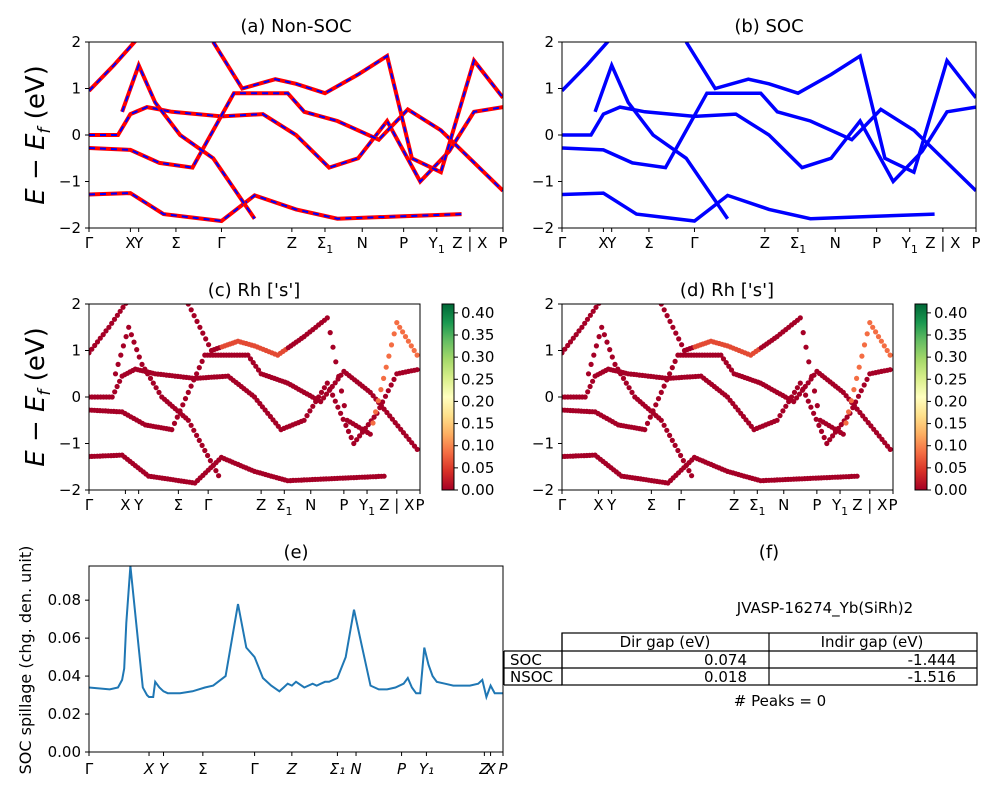  I want to click on panel-b-ytick: −2, so click(543, 228).